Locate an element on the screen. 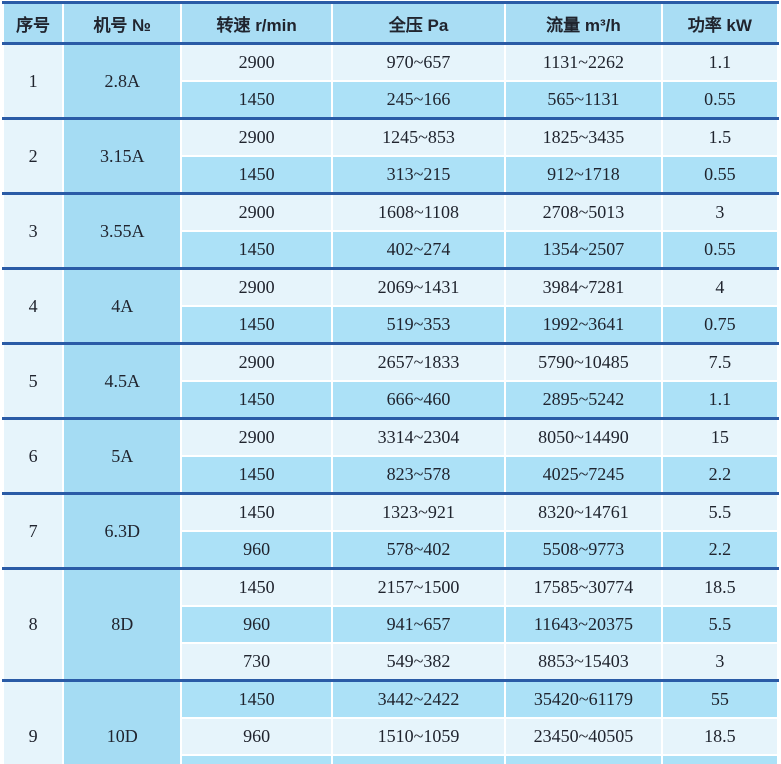 The width and height of the screenshot is (781, 764). spec-row: 1450 519~353 1992~3641 0.75 is located at coordinates (391, 325).